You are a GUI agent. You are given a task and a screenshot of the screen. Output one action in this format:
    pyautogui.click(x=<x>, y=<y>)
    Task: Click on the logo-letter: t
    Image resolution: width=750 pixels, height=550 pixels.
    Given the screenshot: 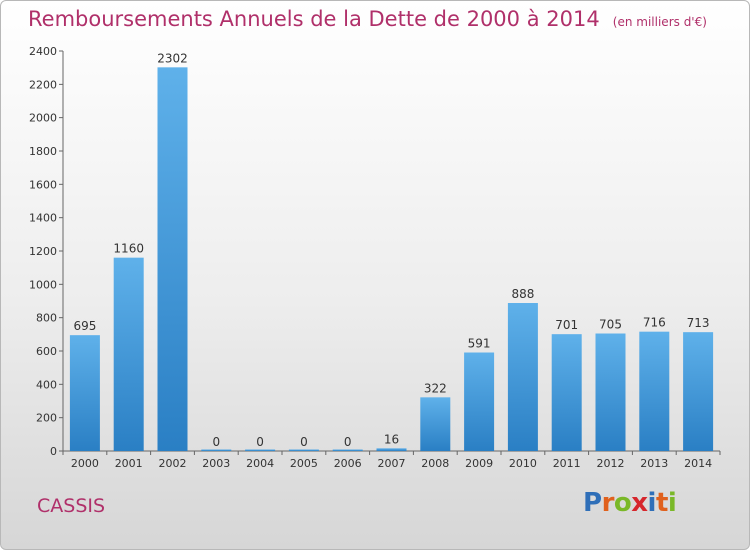 What is the action you would take?
    pyautogui.click(x=661, y=503)
    